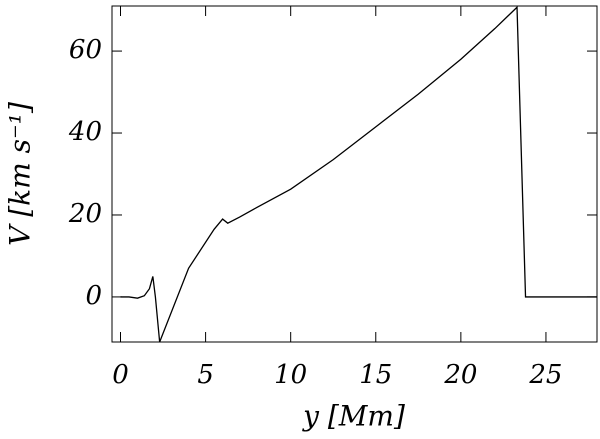 Image resolution: width=600 pixels, height=439 pixels. I want to click on y-tick-label: 40, so click(85, 132).